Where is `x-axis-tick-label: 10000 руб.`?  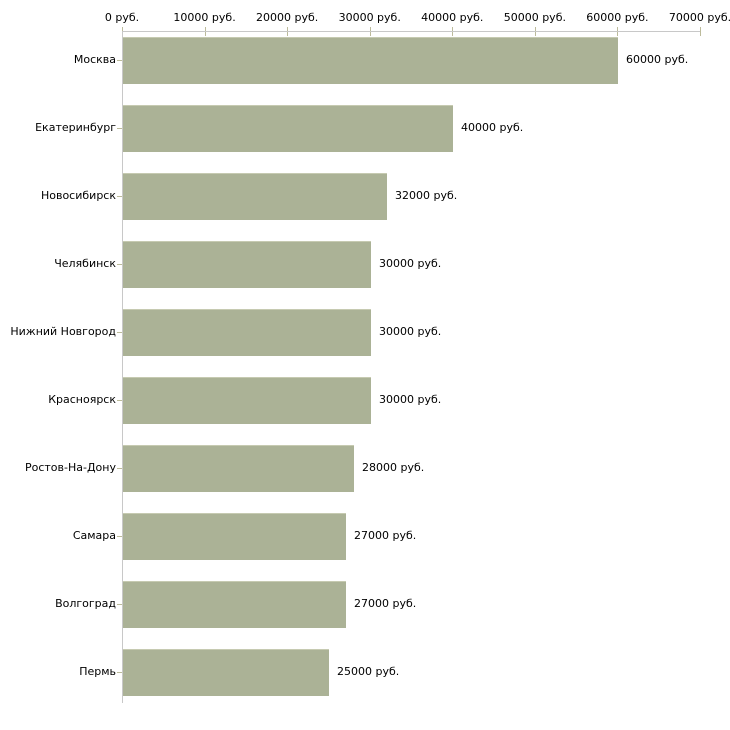 x-axis-tick-label: 10000 руб. is located at coordinates (204, 17).